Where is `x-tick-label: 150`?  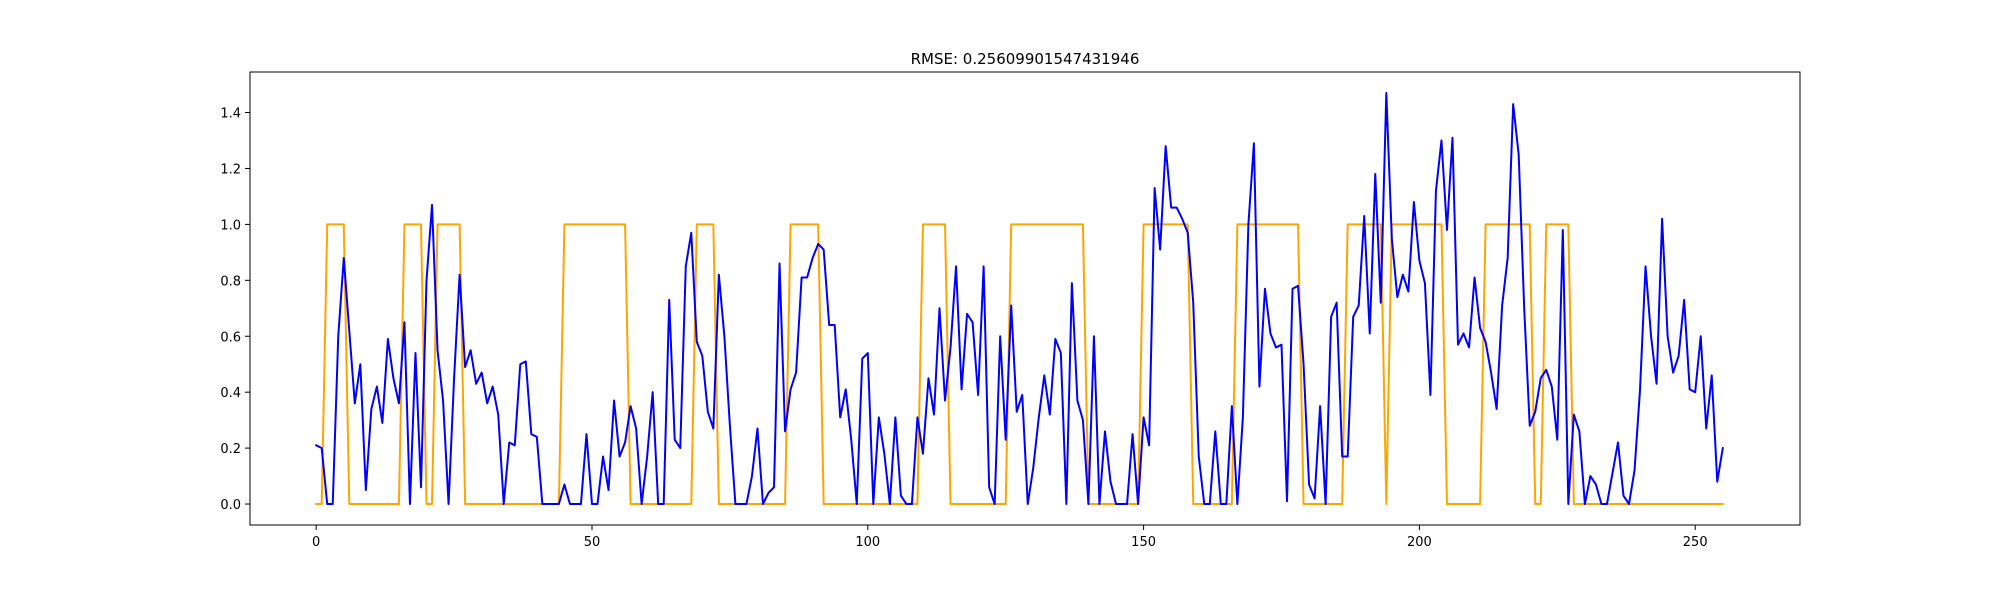
x-tick-label: 150 is located at coordinates (1143, 542).